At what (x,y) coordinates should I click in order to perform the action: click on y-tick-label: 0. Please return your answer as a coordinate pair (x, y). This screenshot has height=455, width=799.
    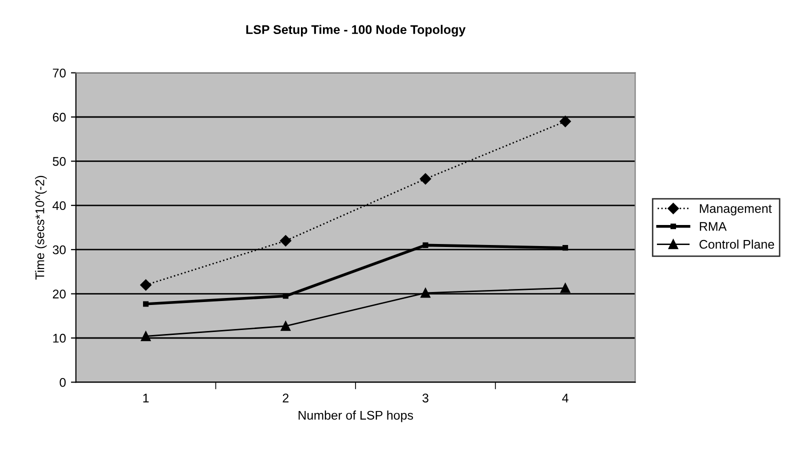
    Looking at the image, I should click on (63, 382).